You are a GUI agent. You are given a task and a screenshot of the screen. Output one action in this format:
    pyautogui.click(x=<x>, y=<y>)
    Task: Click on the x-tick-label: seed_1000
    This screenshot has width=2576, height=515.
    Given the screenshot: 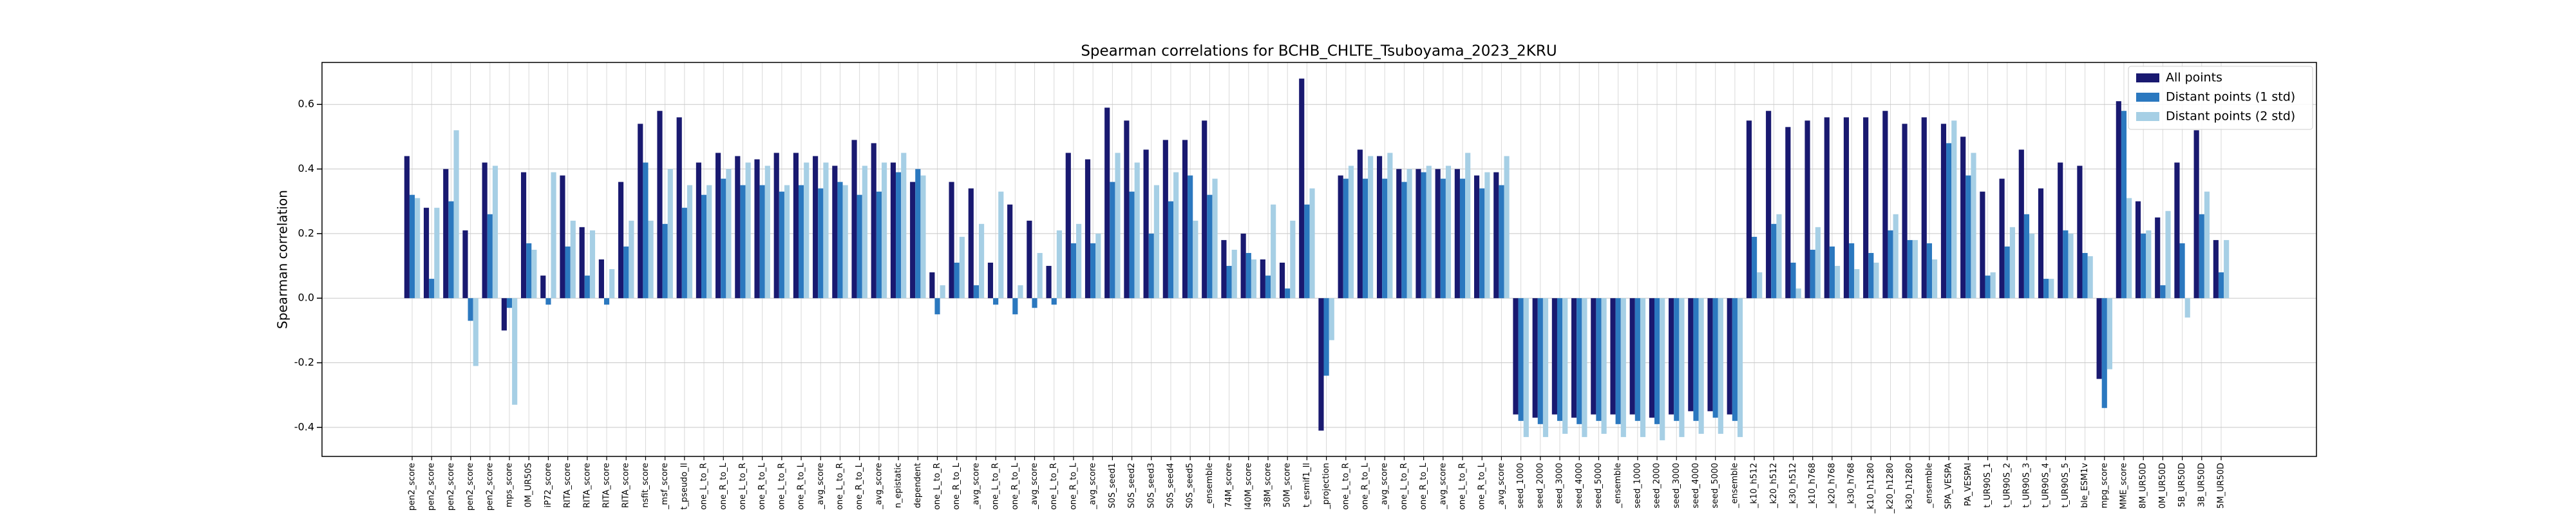 What is the action you would take?
    pyautogui.click(x=1638, y=486)
    